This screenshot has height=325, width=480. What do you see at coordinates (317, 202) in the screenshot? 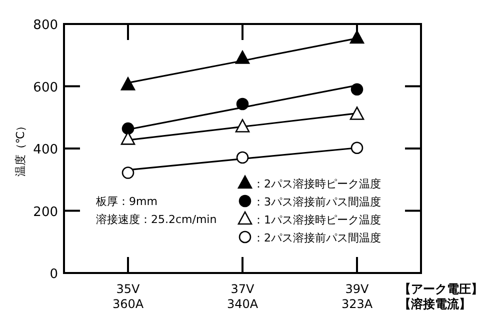
I see `legend-label: ：3パス溶接前パス間温度` at bounding box center [317, 202].